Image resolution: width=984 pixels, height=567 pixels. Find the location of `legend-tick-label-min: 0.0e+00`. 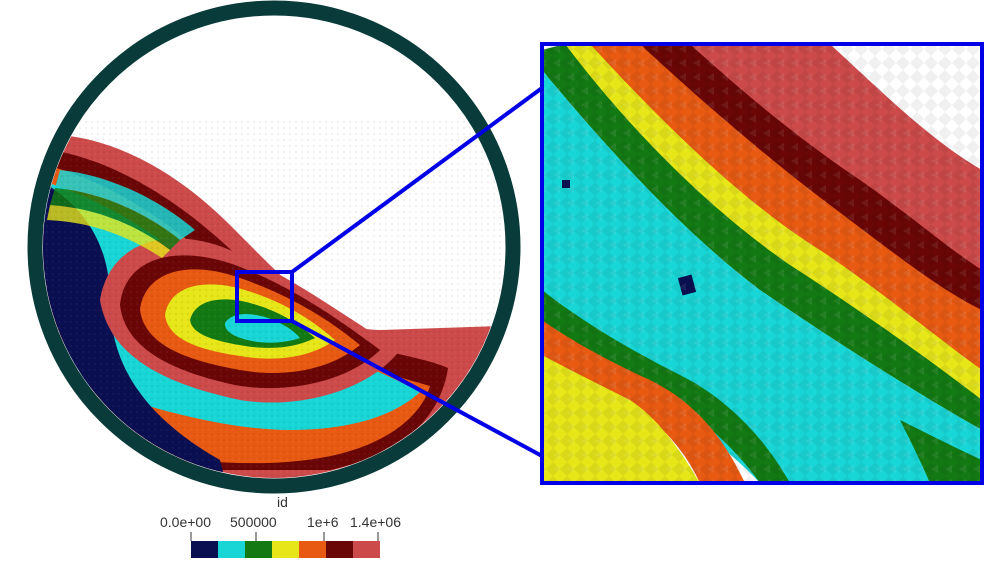

legend-tick-label-min: 0.0e+00 is located at coordinates (185, 522).